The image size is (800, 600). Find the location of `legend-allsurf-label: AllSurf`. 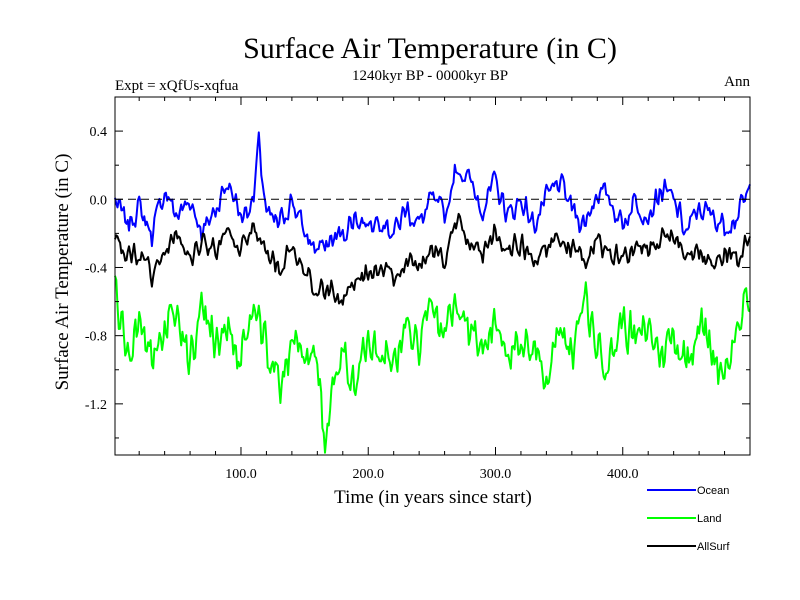

legend-allsurf-label: AllSurf is located at coordinates (713, 547).